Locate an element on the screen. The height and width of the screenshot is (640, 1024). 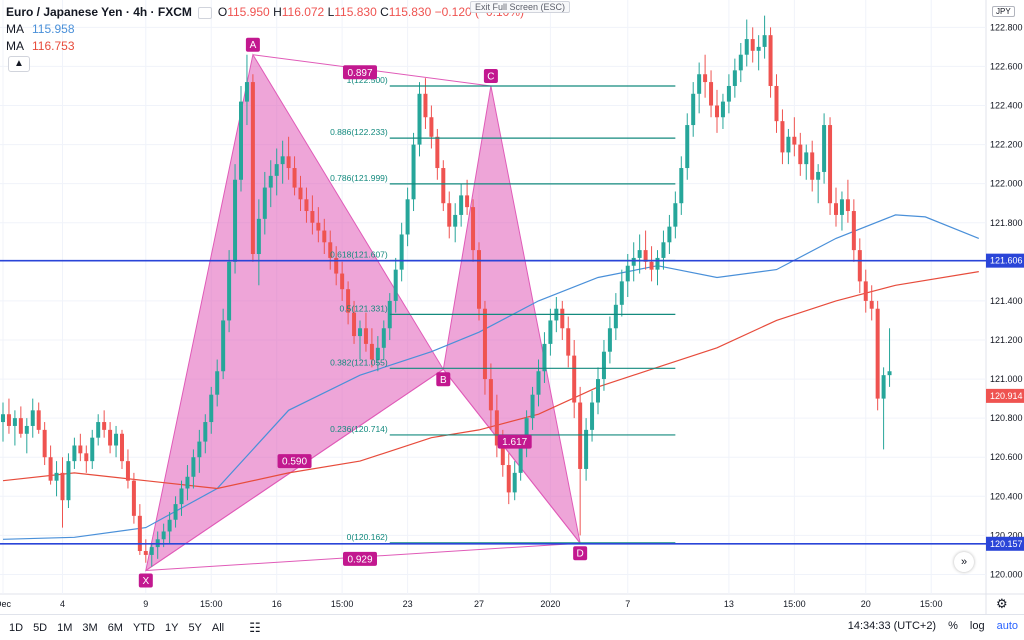
chevron-up-icon: ▲ is located at coordinates (19, 64).